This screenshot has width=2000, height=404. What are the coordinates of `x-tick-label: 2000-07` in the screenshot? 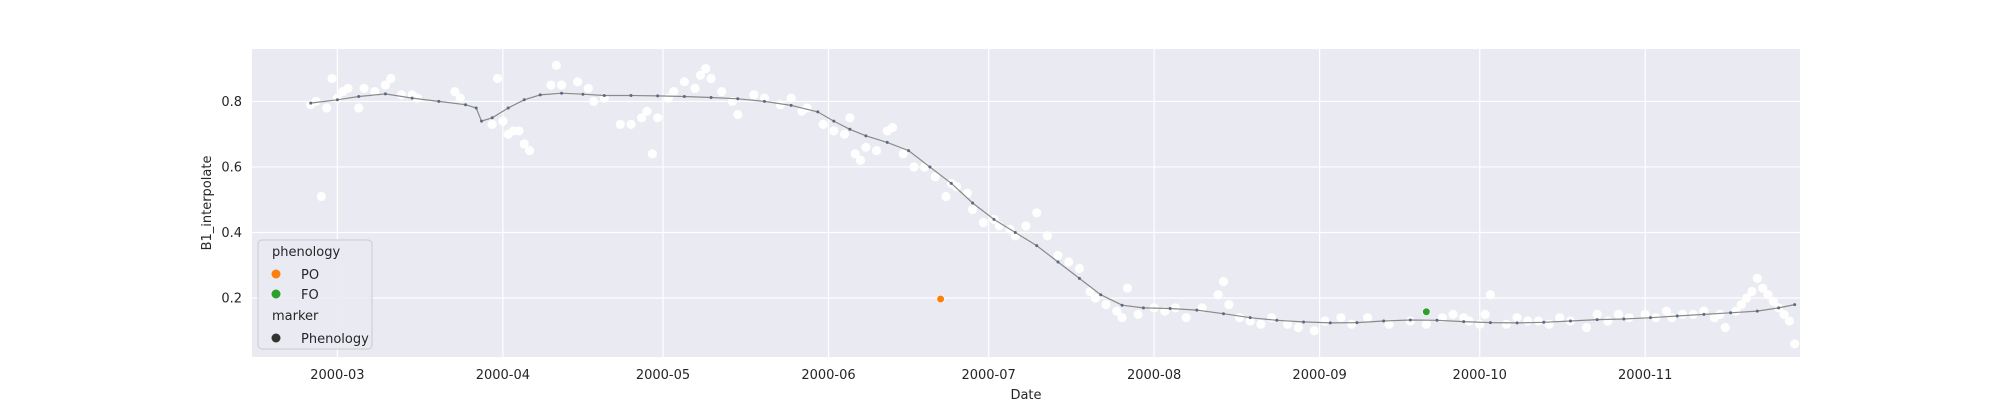 It's located at (988, 375).